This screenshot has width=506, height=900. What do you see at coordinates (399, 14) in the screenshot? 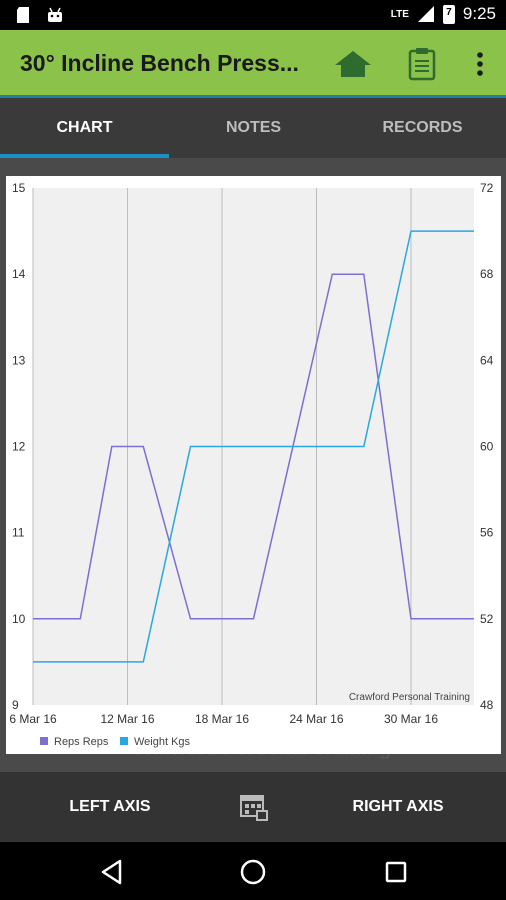
I see `network-type: LTE` at bounding box center [399, 14].